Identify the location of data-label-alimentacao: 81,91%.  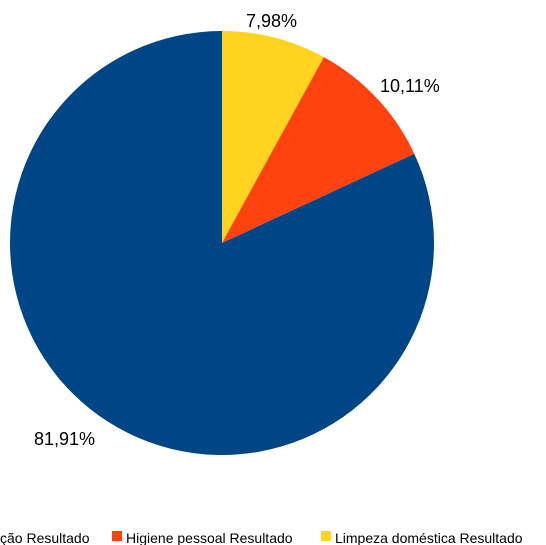
(64, 439).